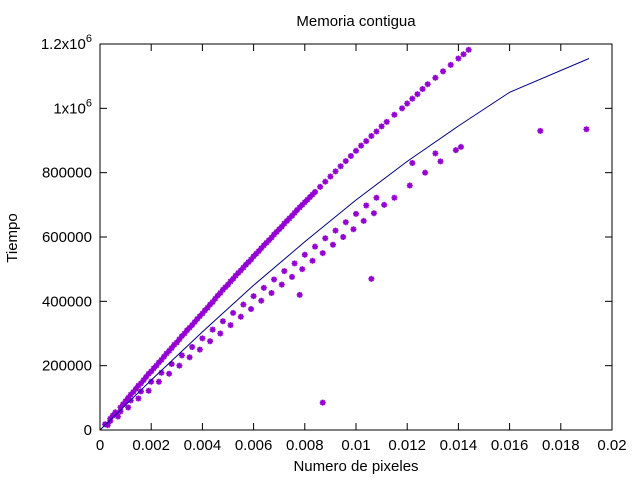 This screenshot has width=640, height=480. What do you see at coordinates (12, 237) in the screenshot?
I see `y-axis-title: Tiempo` at bounding box center [12, 237].